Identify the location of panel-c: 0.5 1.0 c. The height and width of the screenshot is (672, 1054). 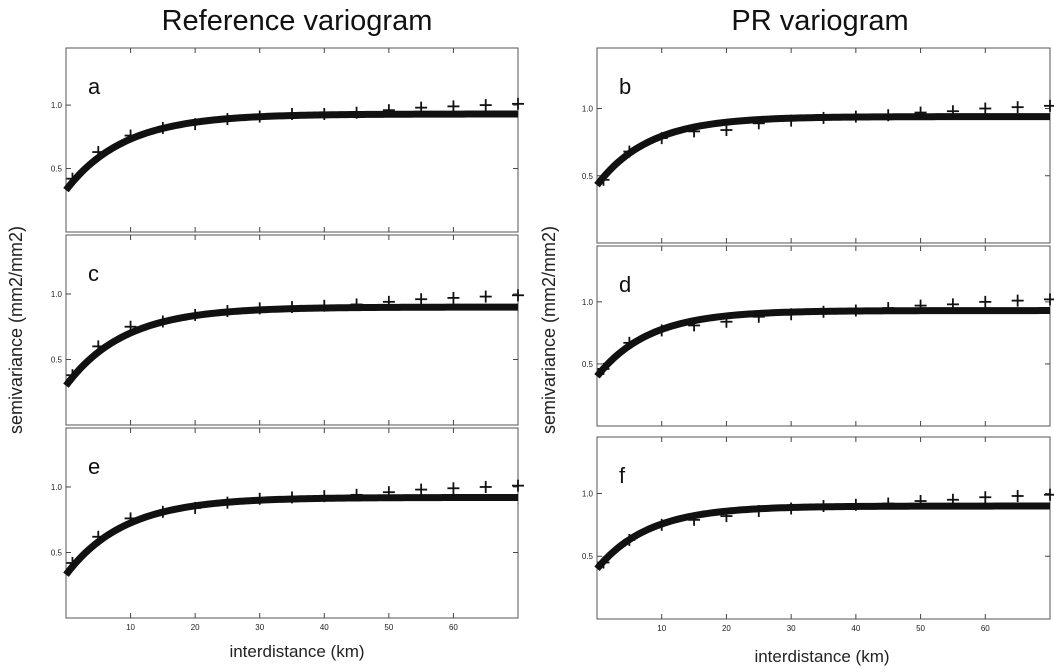
(287, 330).